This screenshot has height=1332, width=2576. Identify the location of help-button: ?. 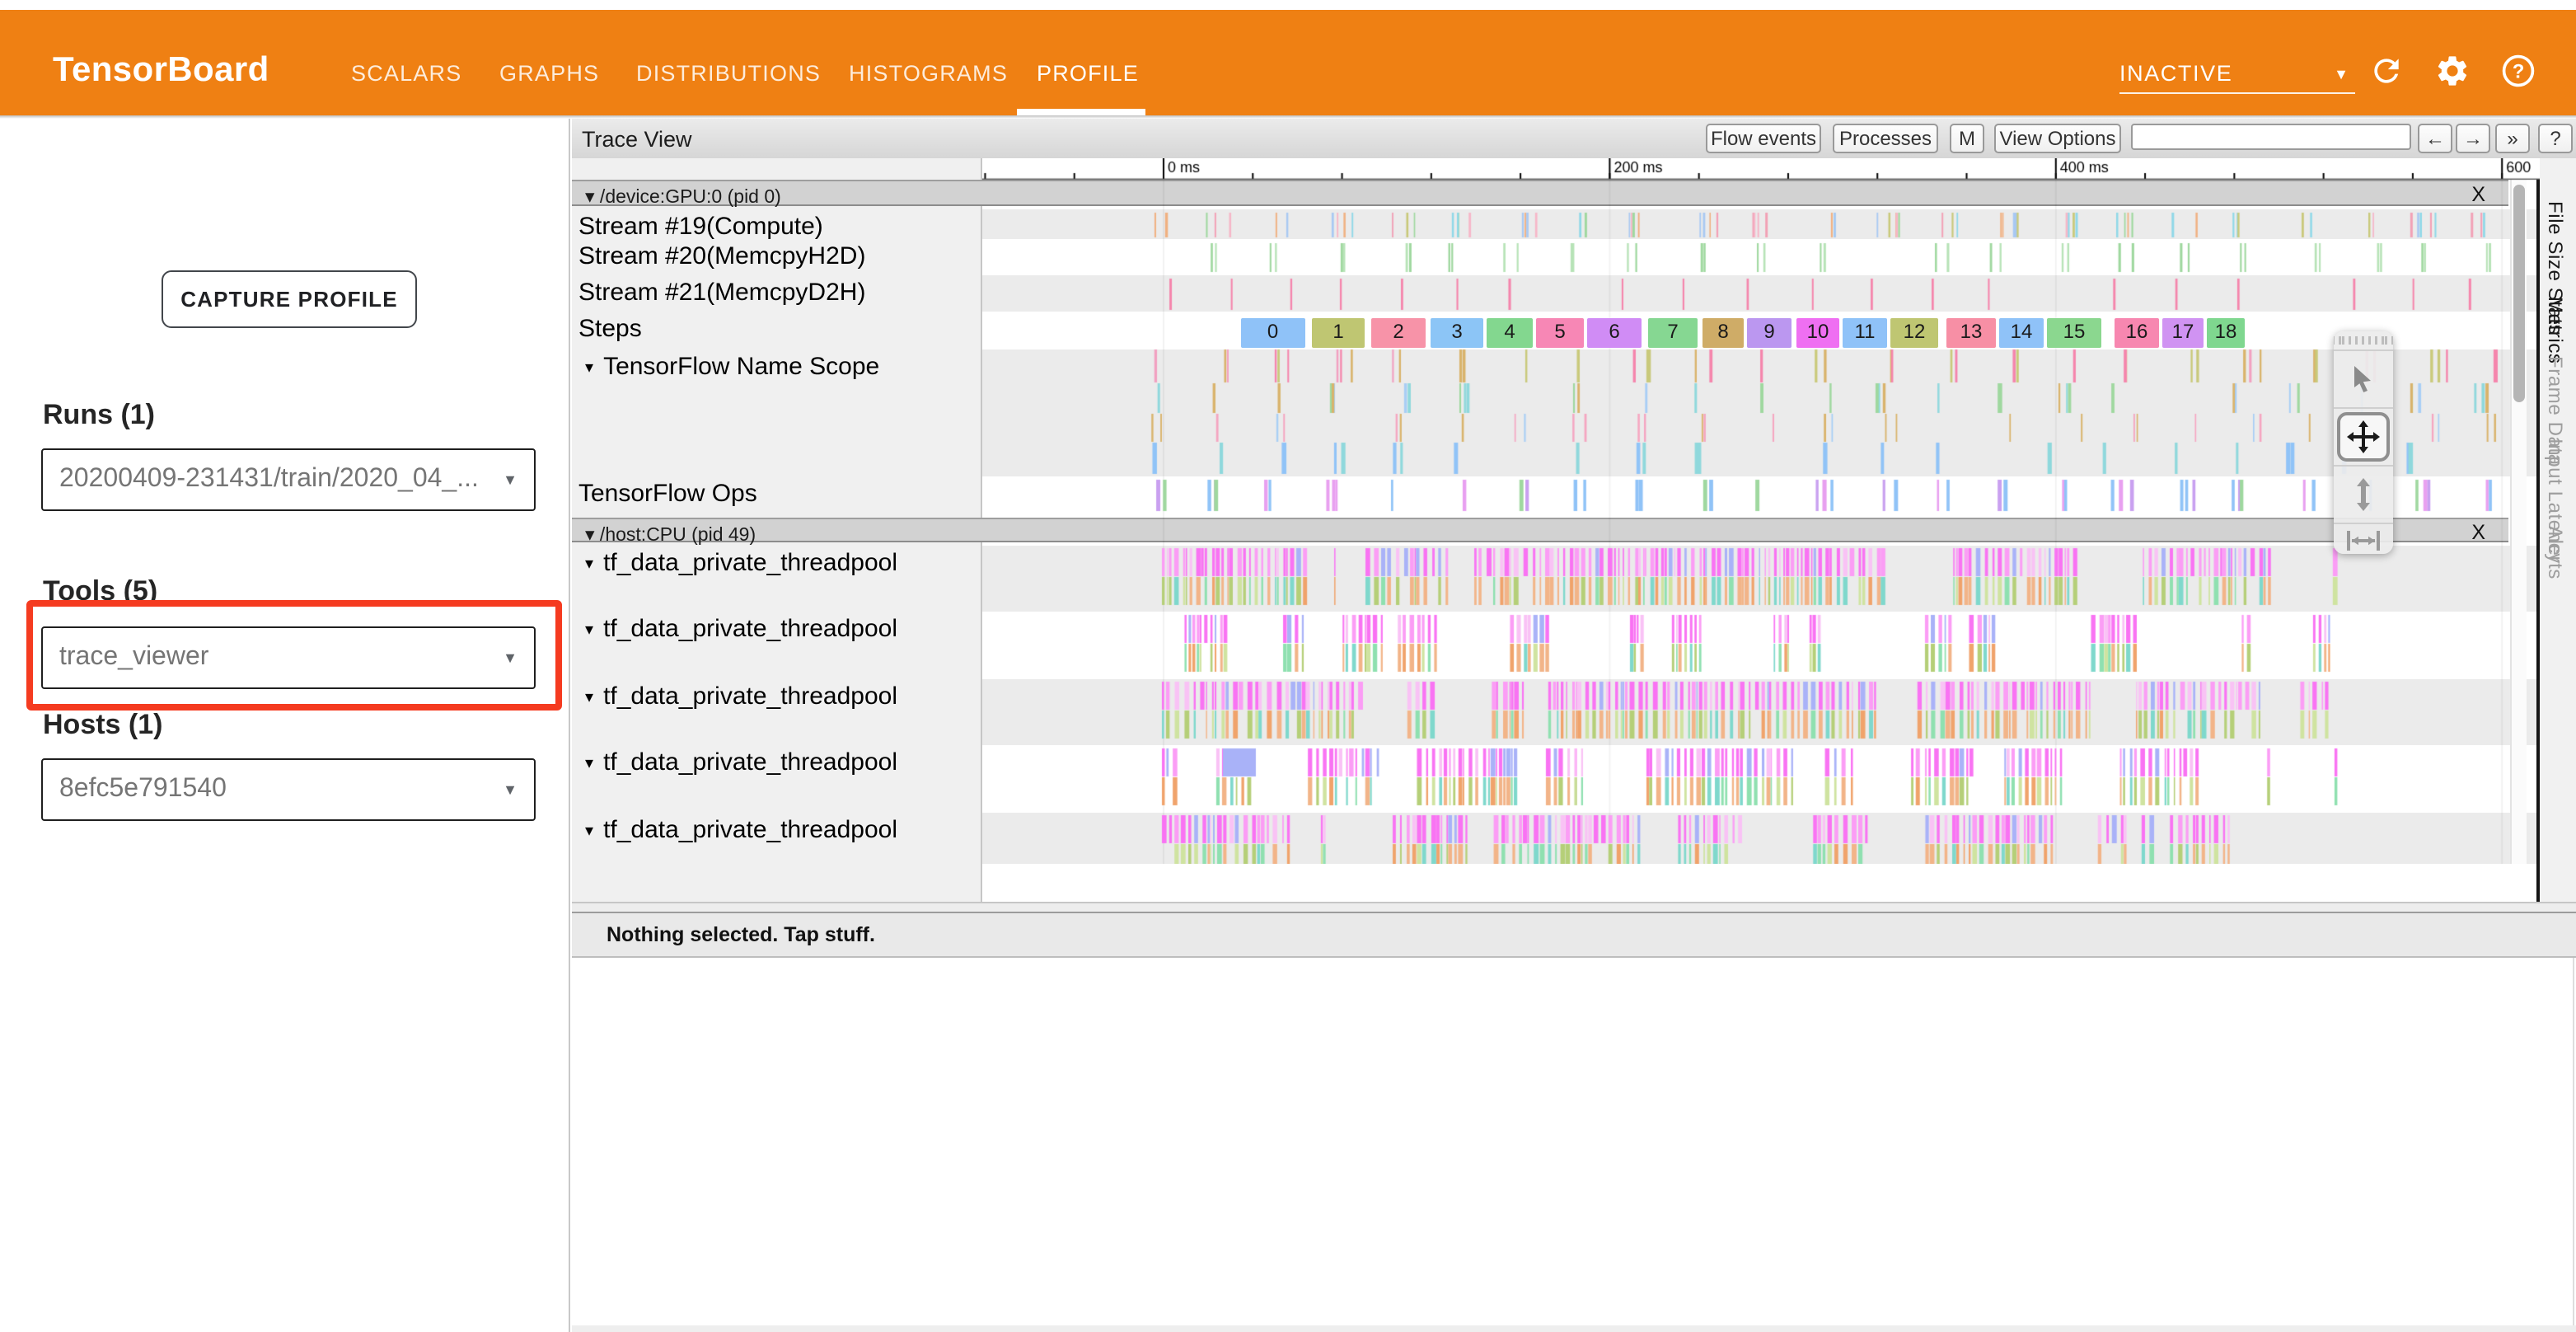
(2555, 137).